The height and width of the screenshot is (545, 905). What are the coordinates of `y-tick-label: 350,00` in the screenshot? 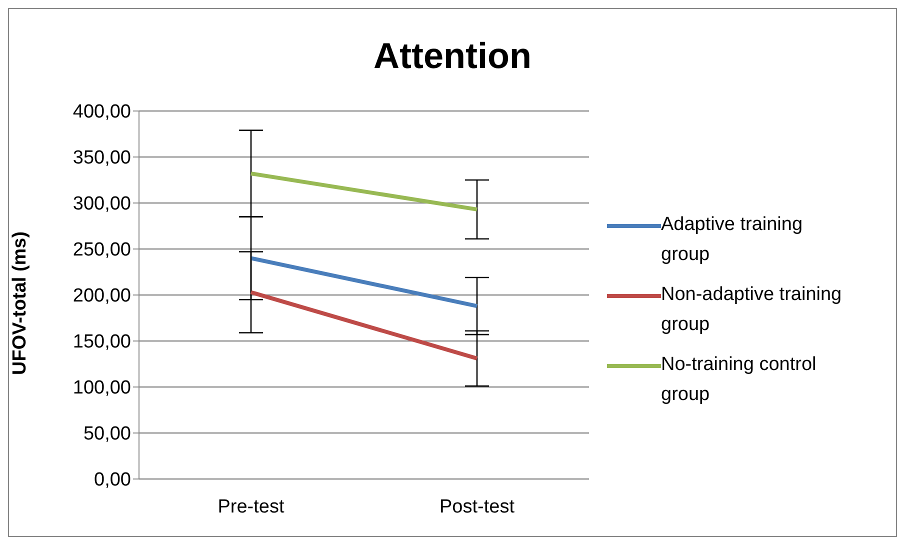 It's located at (101, 158).